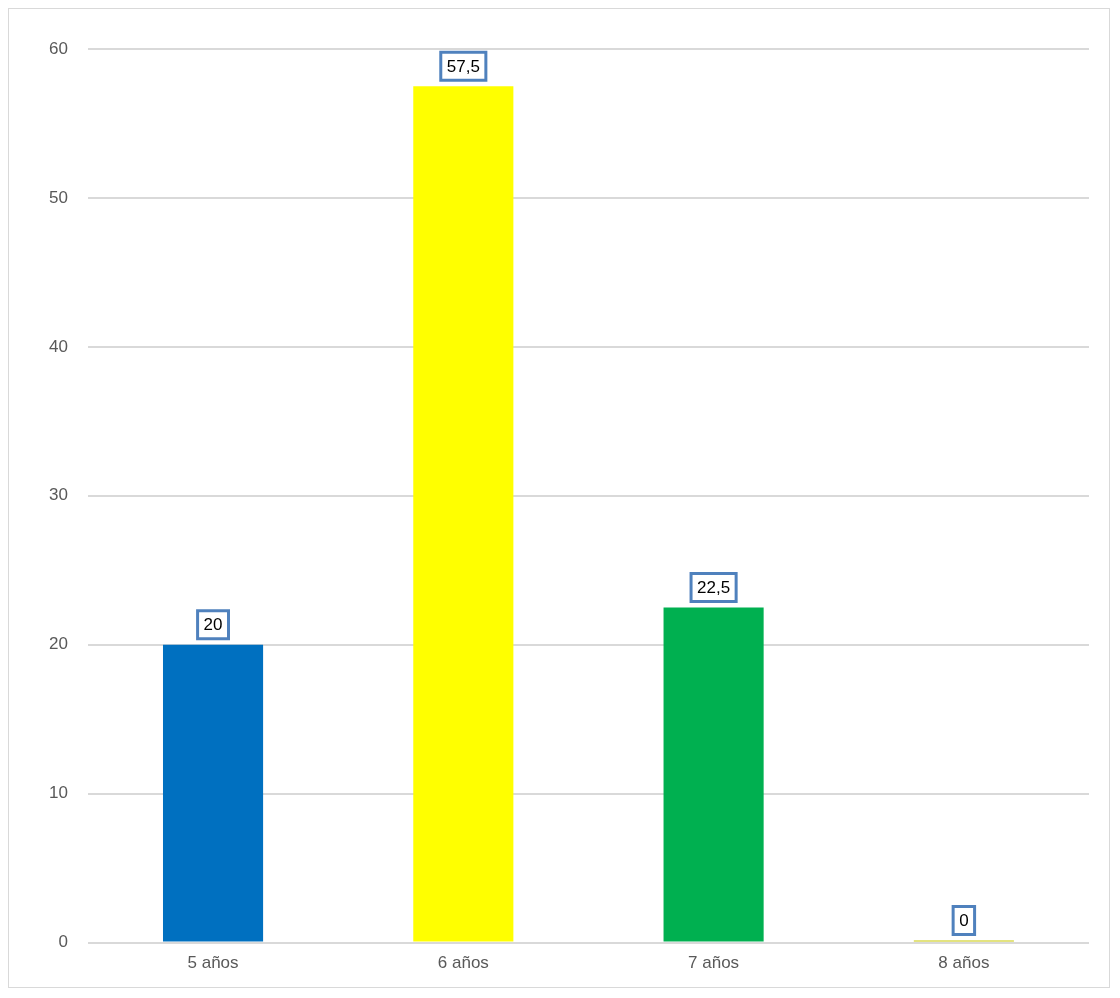 The width and height of the screenshot is (1120, 998). I want to click on y-tick-label: 60, so click(58, 48).